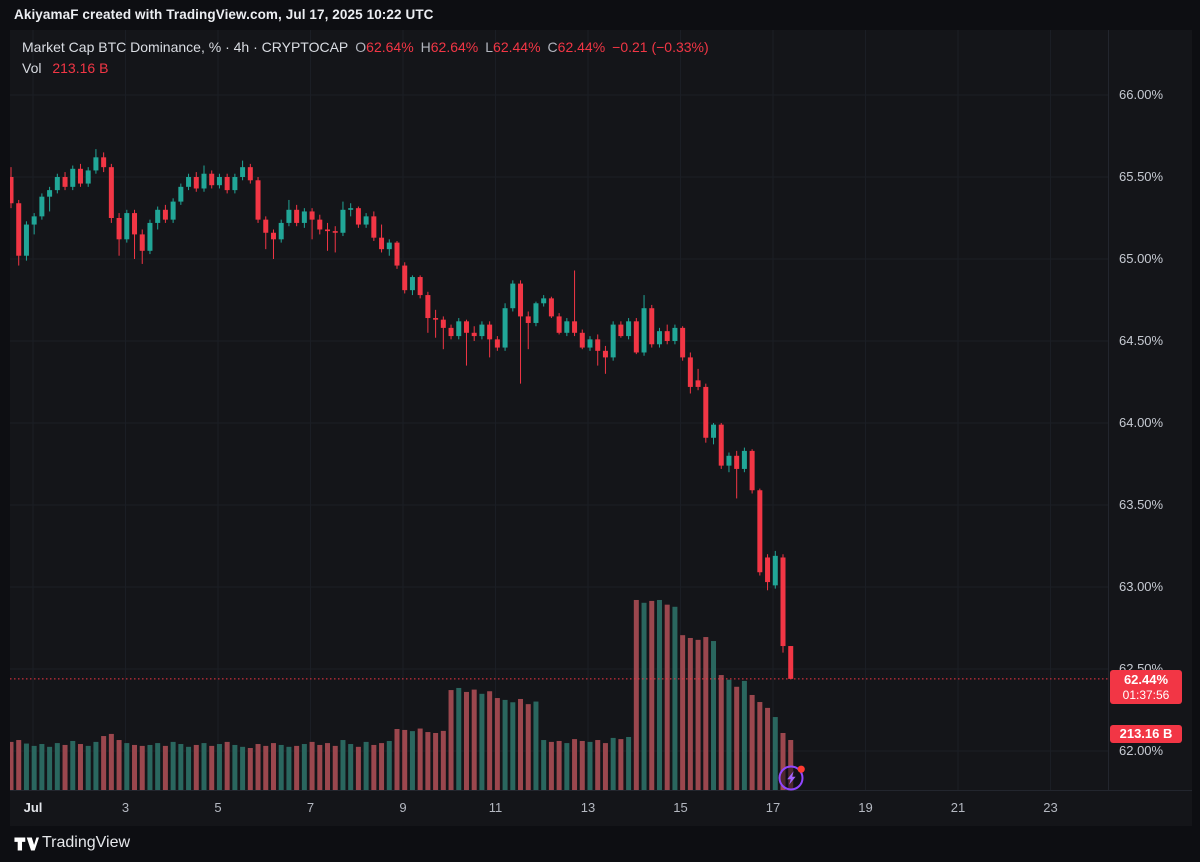  What do you see at coordinates (86, 842) in the screenshot?
I see `brand-name: TradingView` at bounding box center [86, 842].